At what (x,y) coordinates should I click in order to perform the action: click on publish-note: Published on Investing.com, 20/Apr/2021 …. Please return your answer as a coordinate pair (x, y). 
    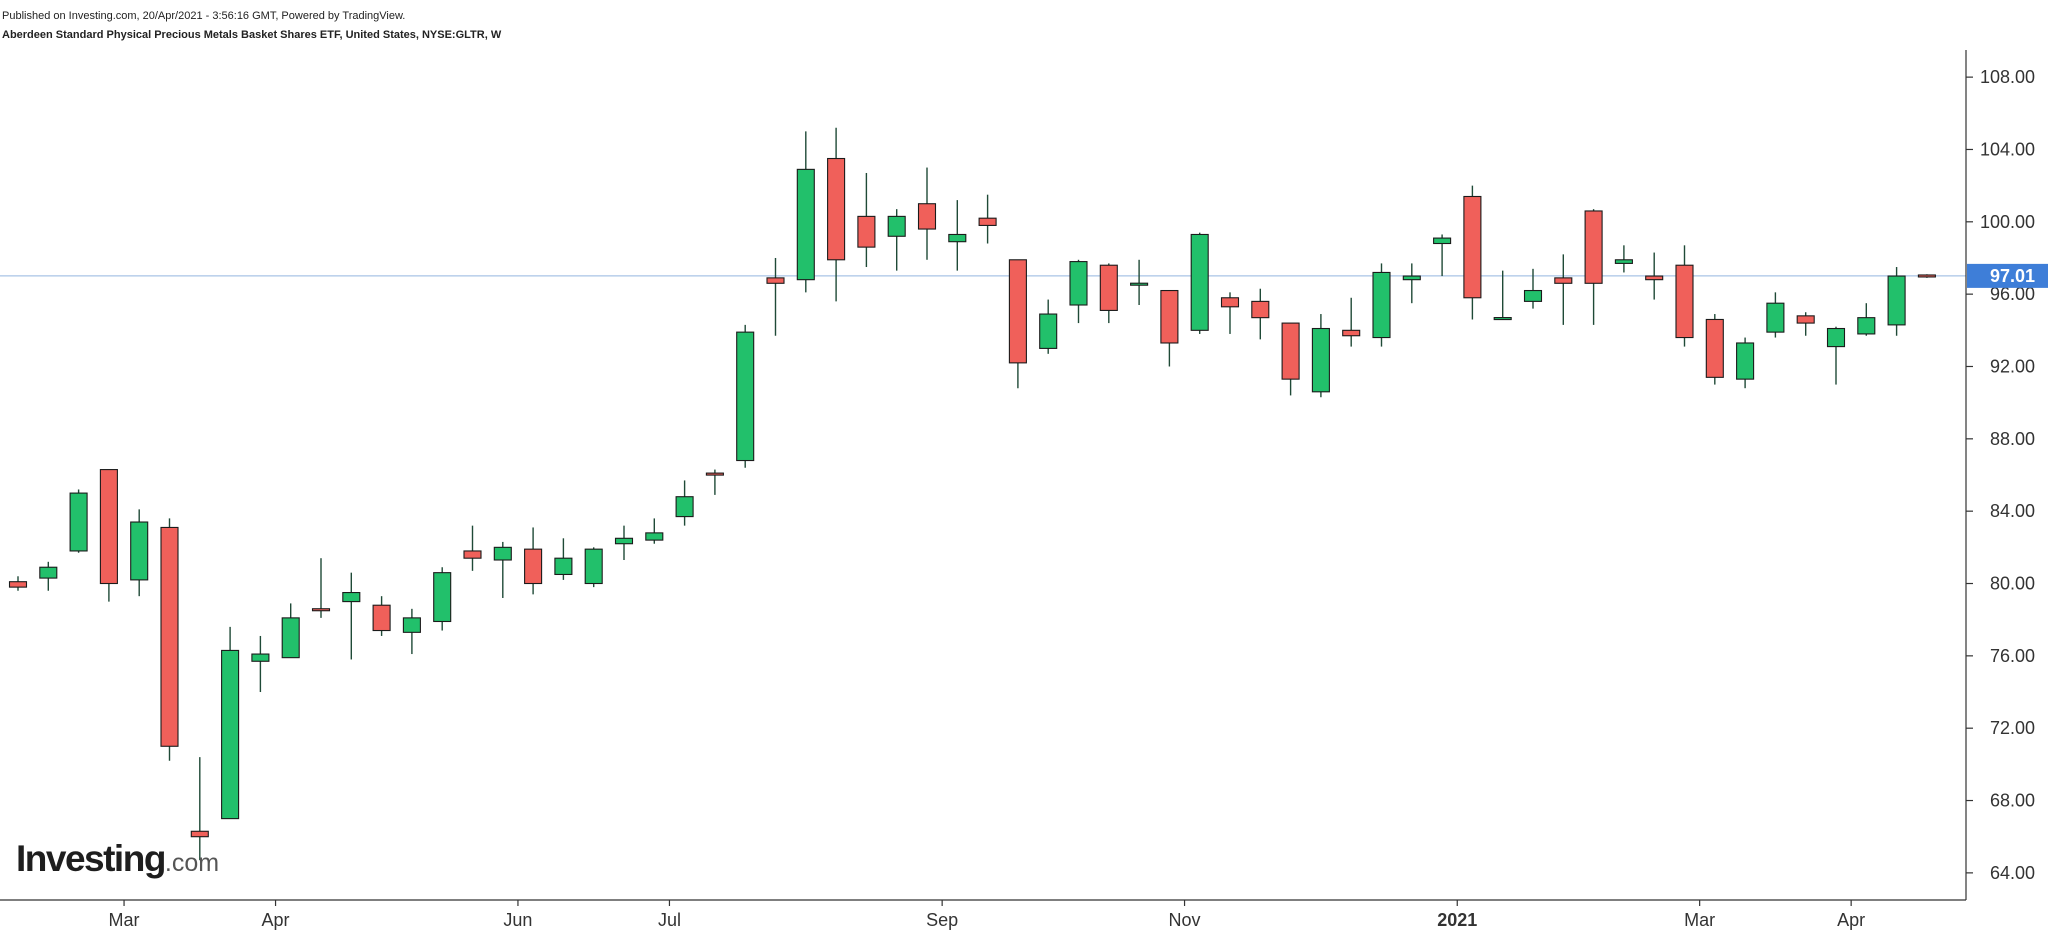
    Looking at the image, I should click on (204, 16).